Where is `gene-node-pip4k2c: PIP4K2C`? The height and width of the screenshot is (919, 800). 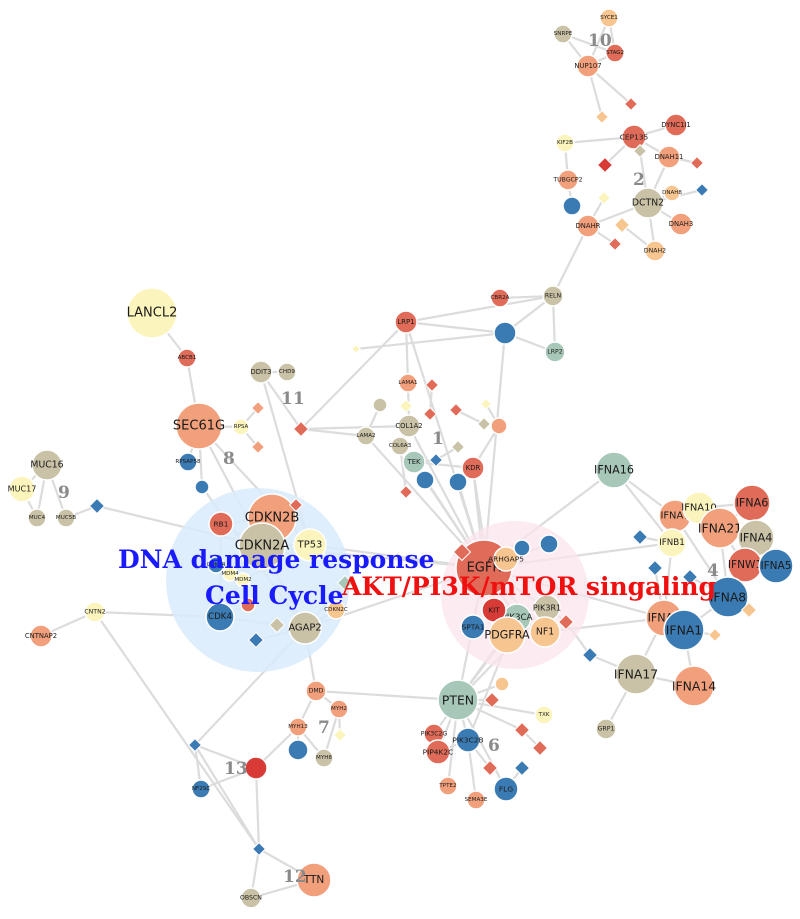 gene-node-pip4k2c: PIP4K2C is located at coordinates (438, 752).